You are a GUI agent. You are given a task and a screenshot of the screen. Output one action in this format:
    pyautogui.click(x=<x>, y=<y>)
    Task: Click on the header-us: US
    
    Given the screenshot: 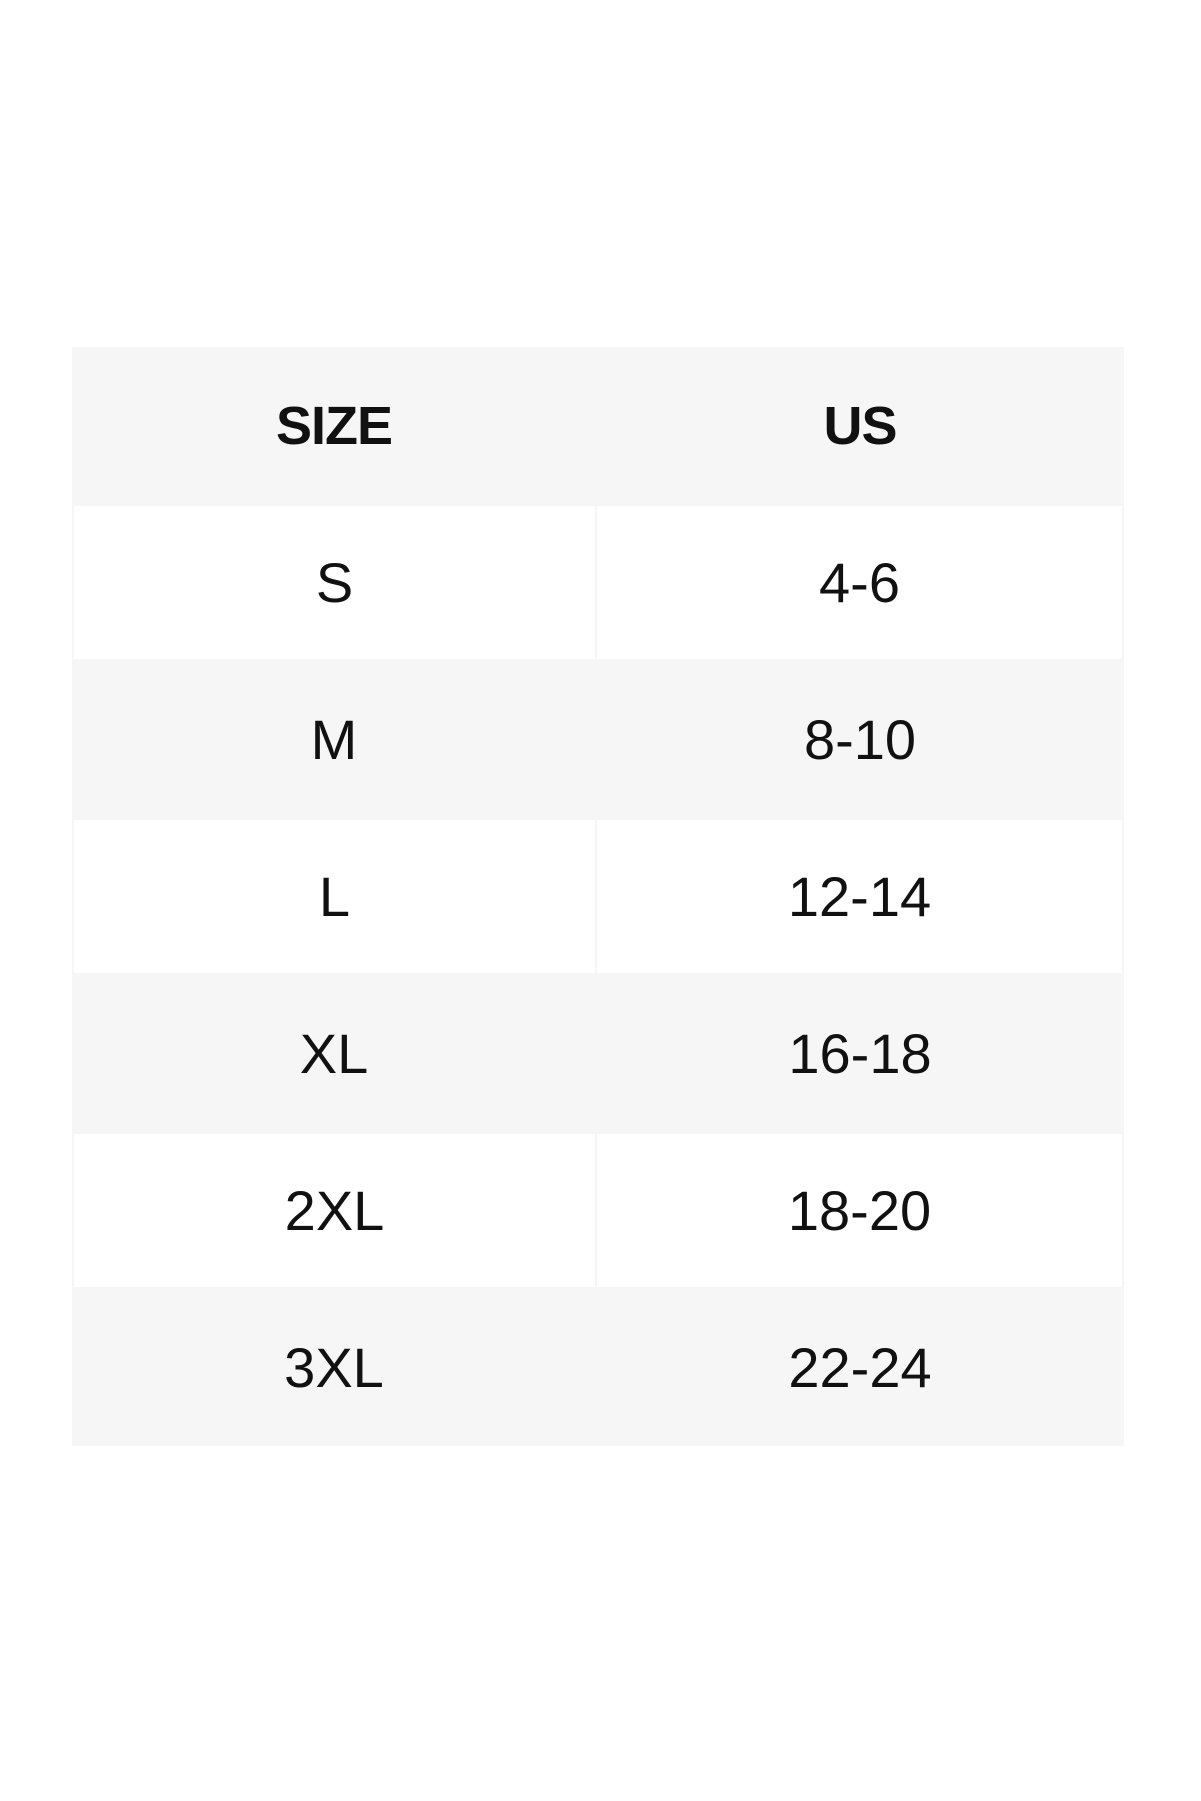 What is the action you would take?
    pyautogui.click(x=860, y=425)
    